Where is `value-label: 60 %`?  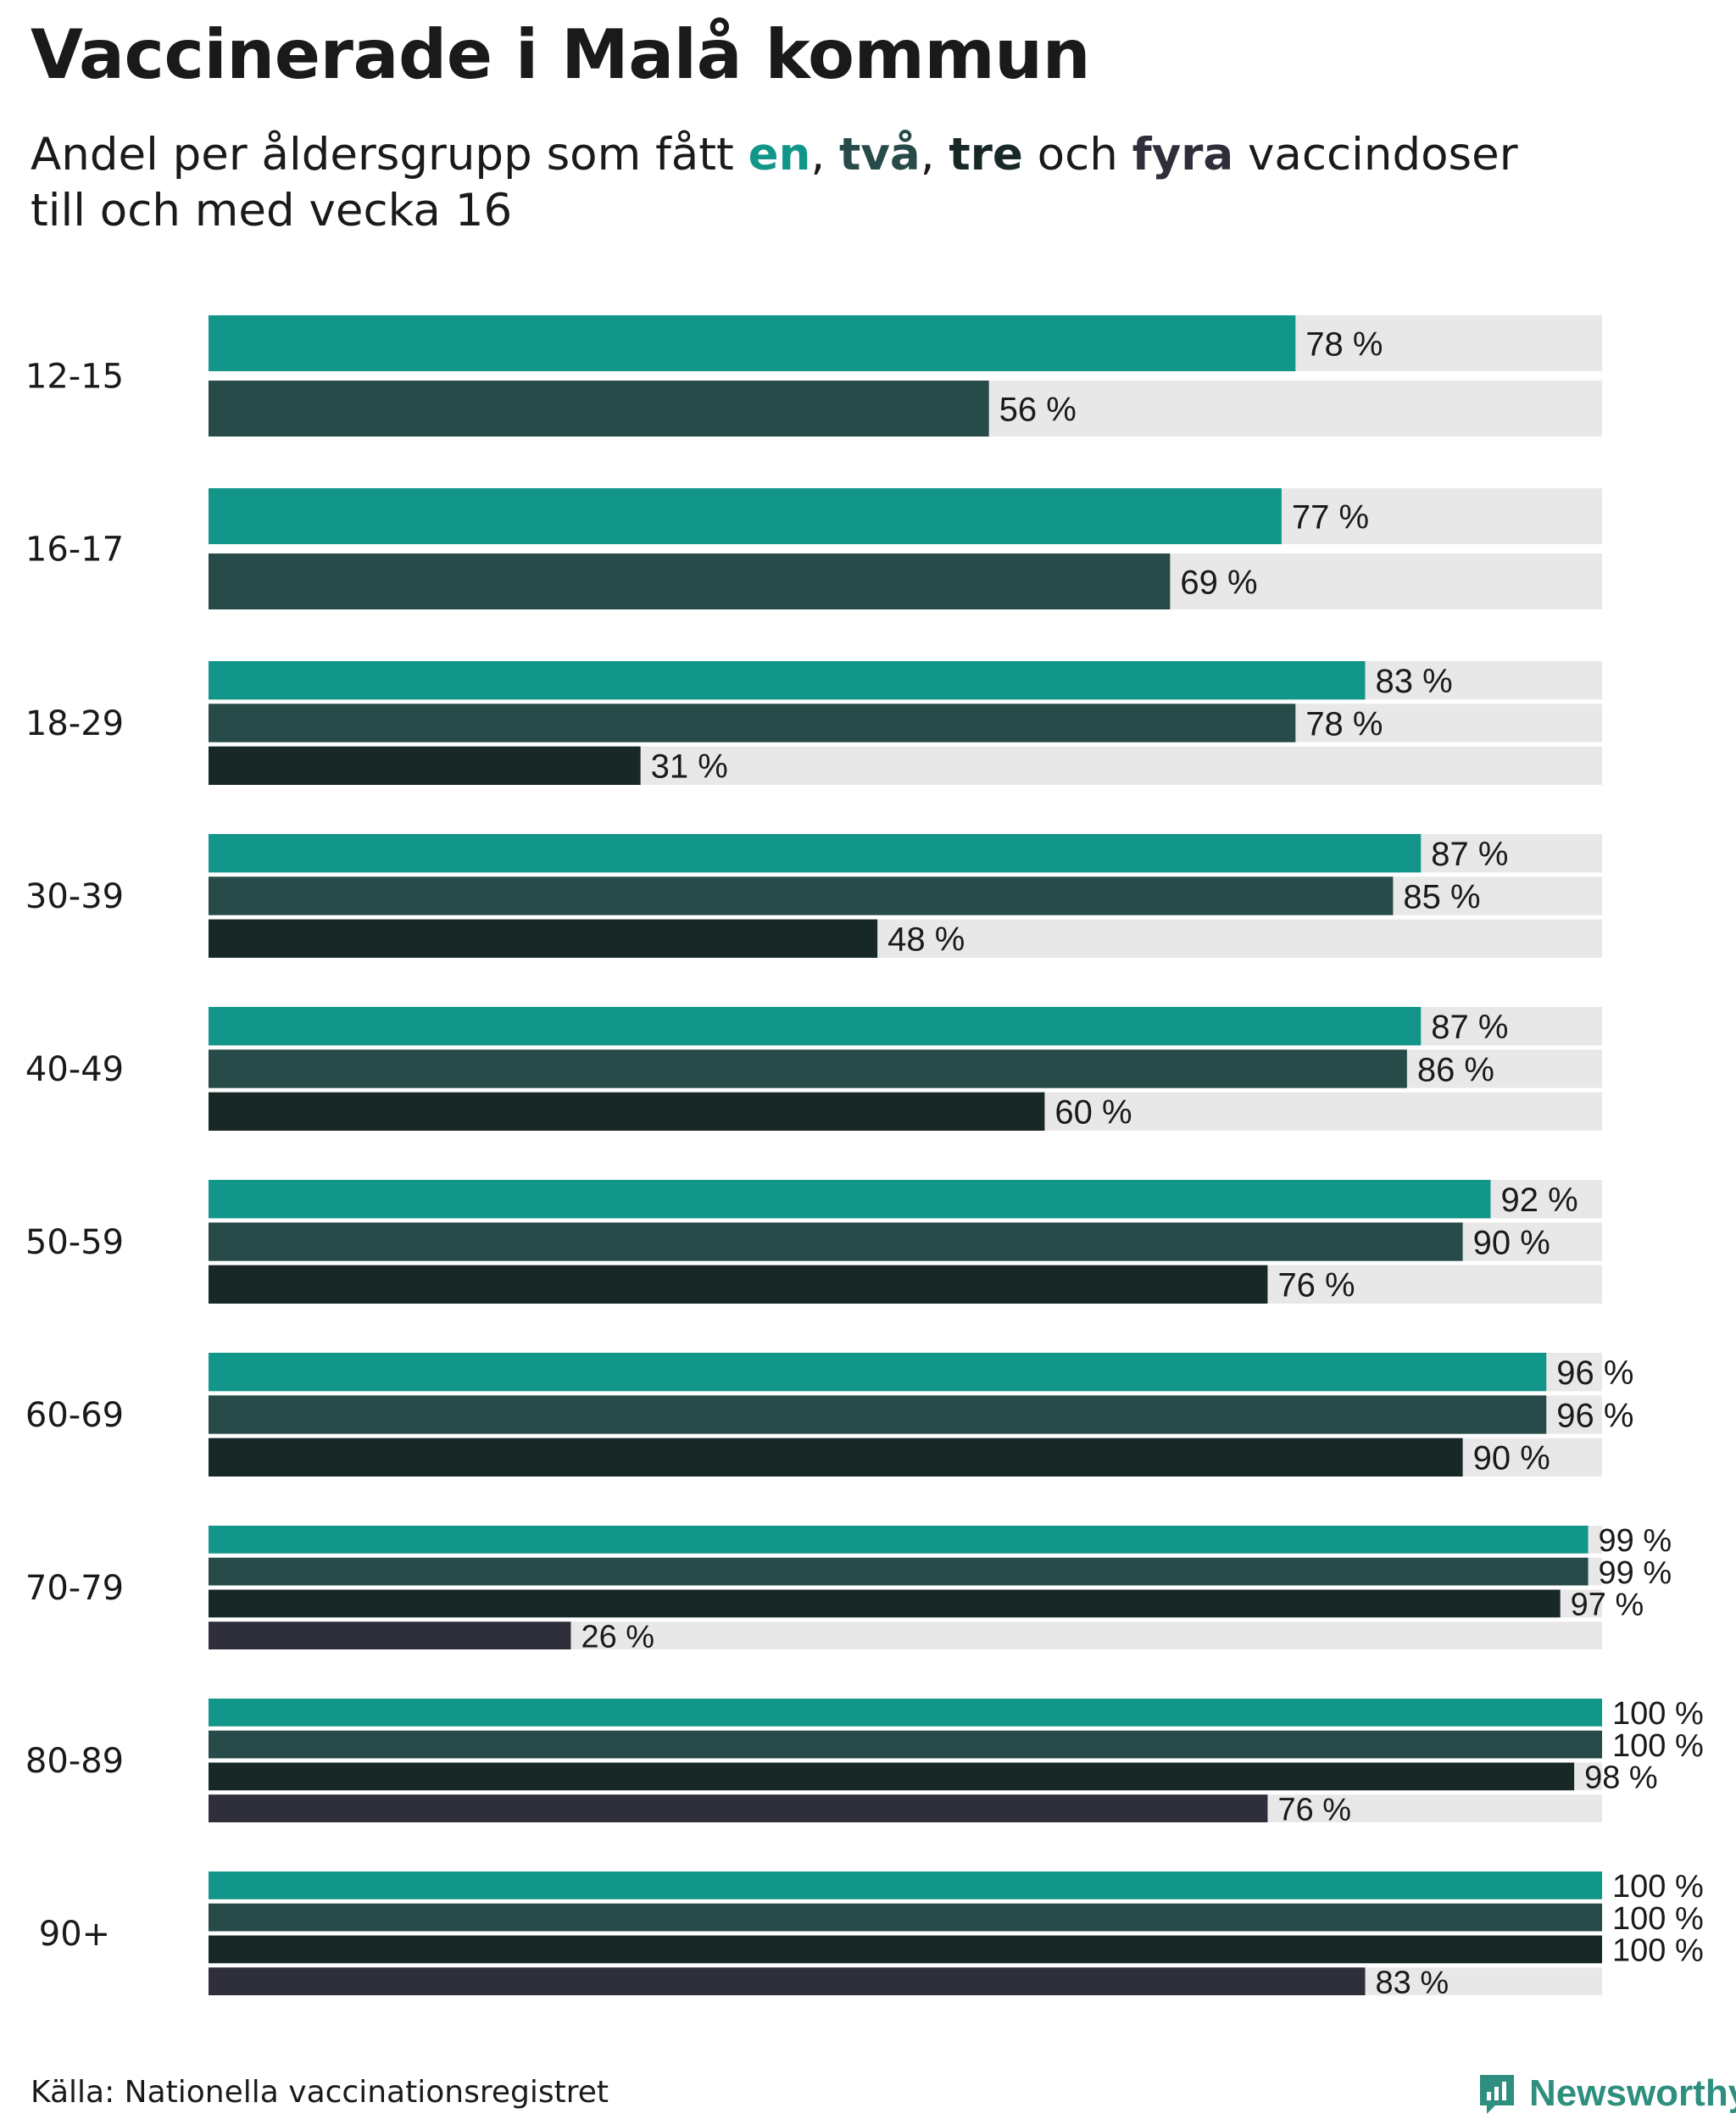
value-label: 60 % is located at coordinates (1093, 1113).